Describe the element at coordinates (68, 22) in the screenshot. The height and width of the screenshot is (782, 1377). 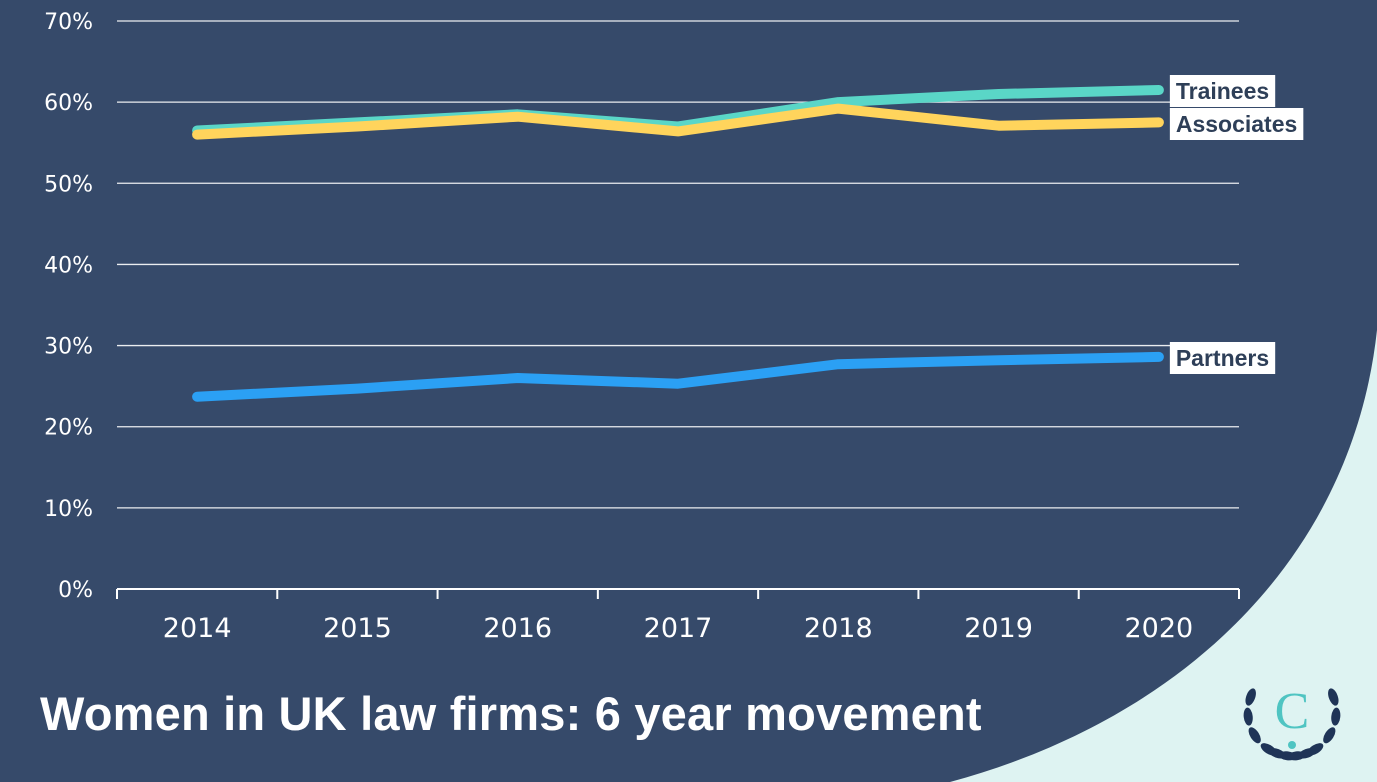
I see `y-tick-label: 70%` at that location.